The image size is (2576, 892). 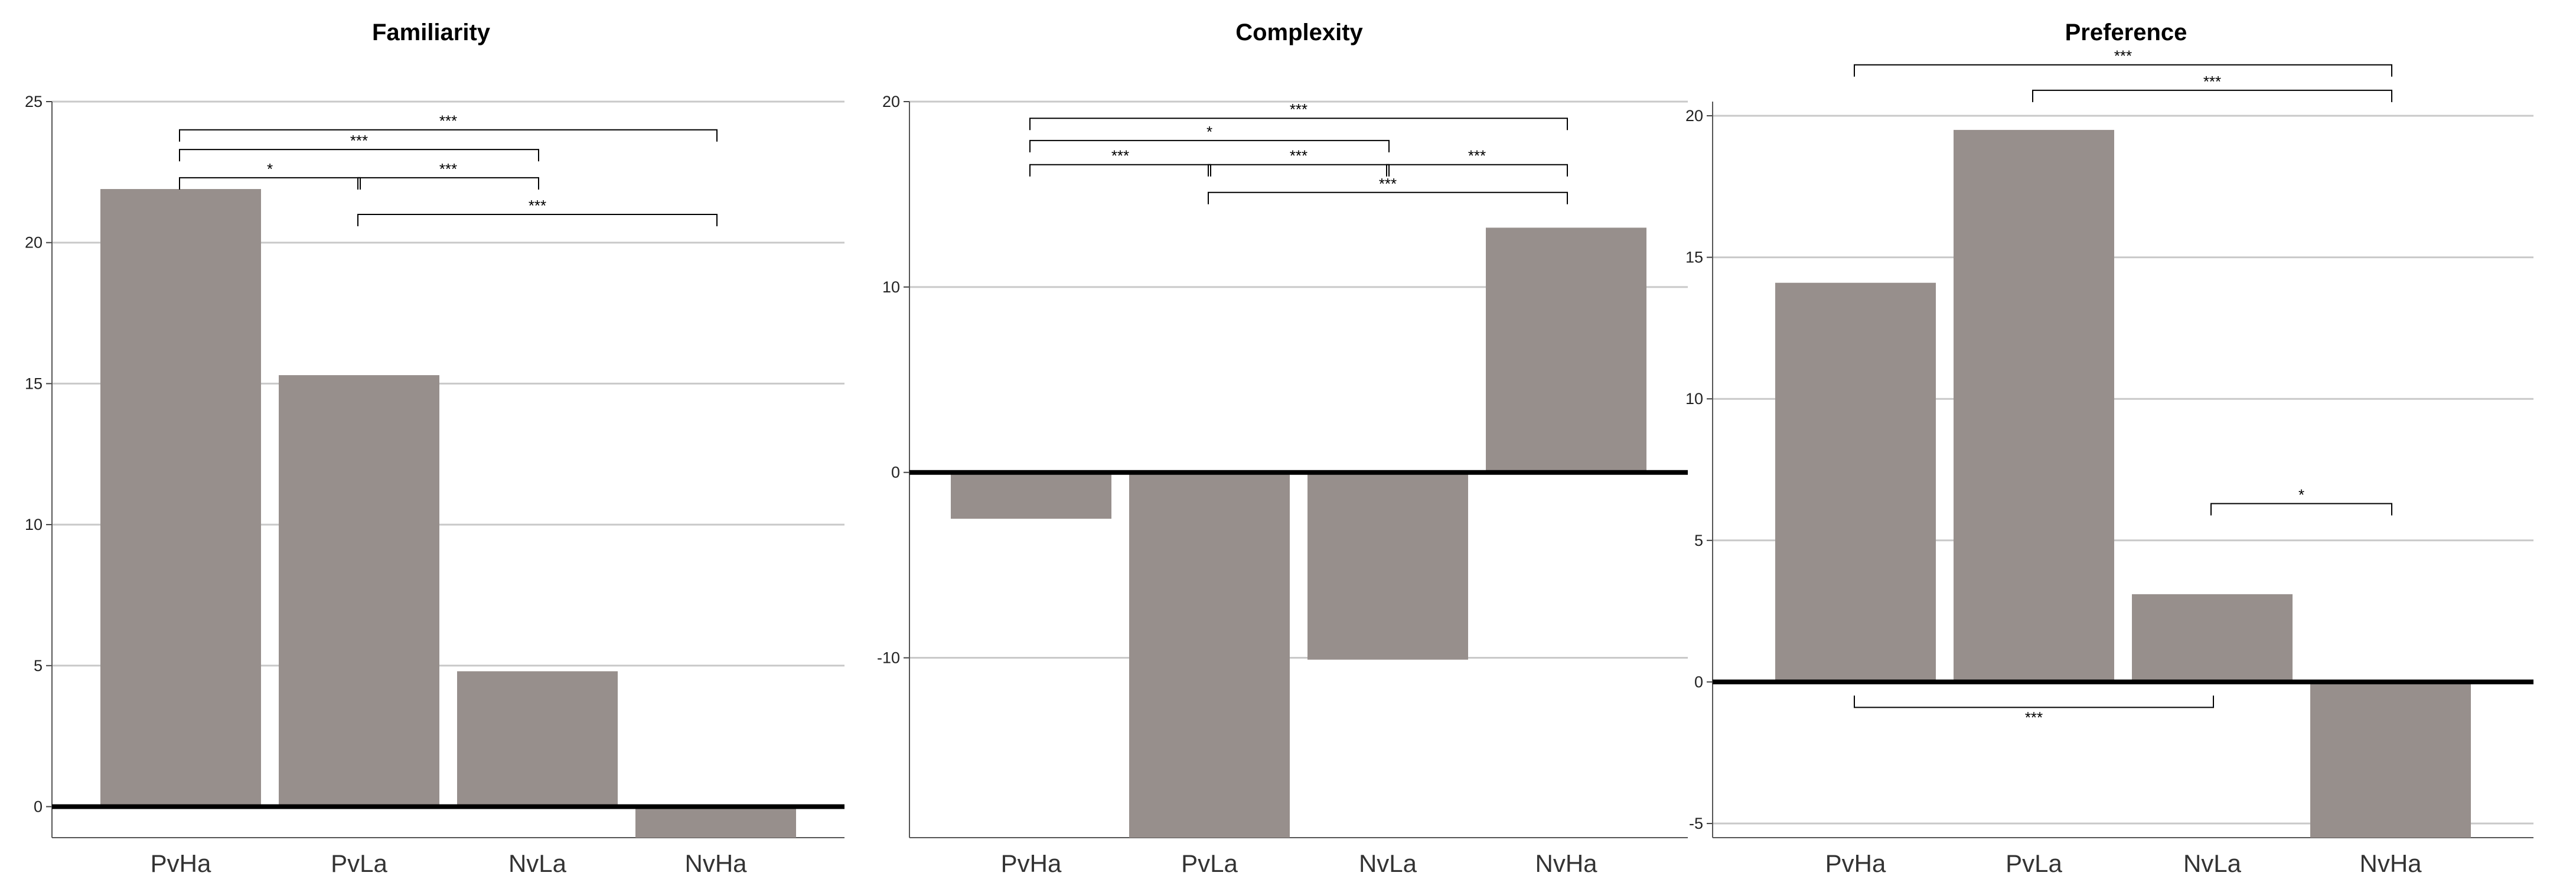 What do you see at coordinates (1696, 823) in the screenshot?
I see `y-tick-label: -5` at bounding box center [1696, 823].